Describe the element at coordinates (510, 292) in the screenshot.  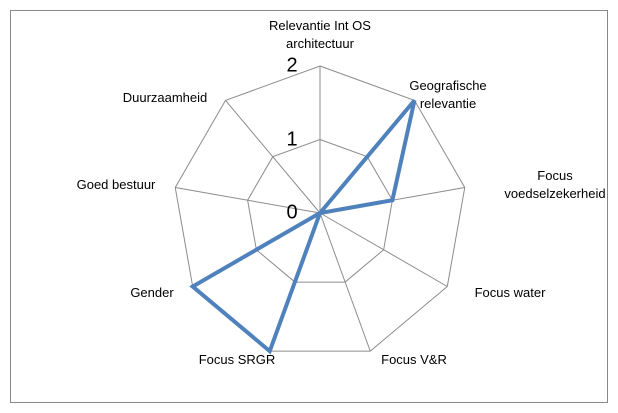
I see `category-label: Focus water` at that location.